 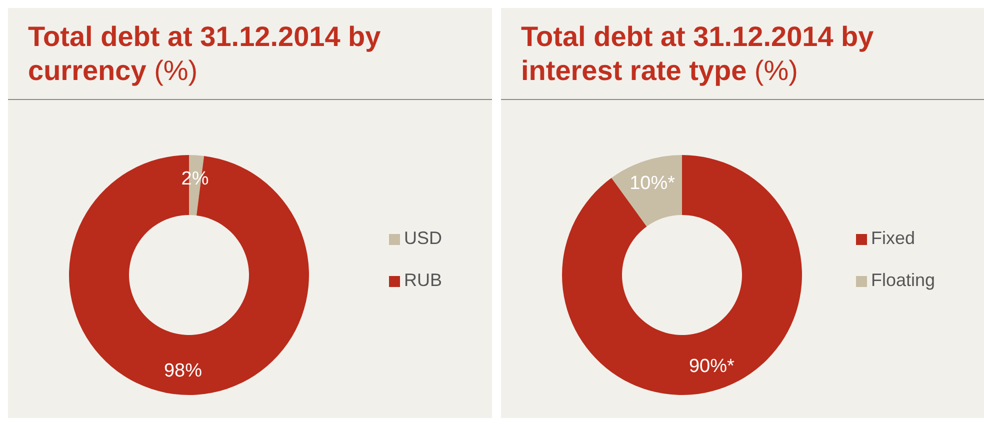 What do you see at coordinates (423, 238) in the screenshot?
I see `legend-label: USD` at bounding box center [423, 238].